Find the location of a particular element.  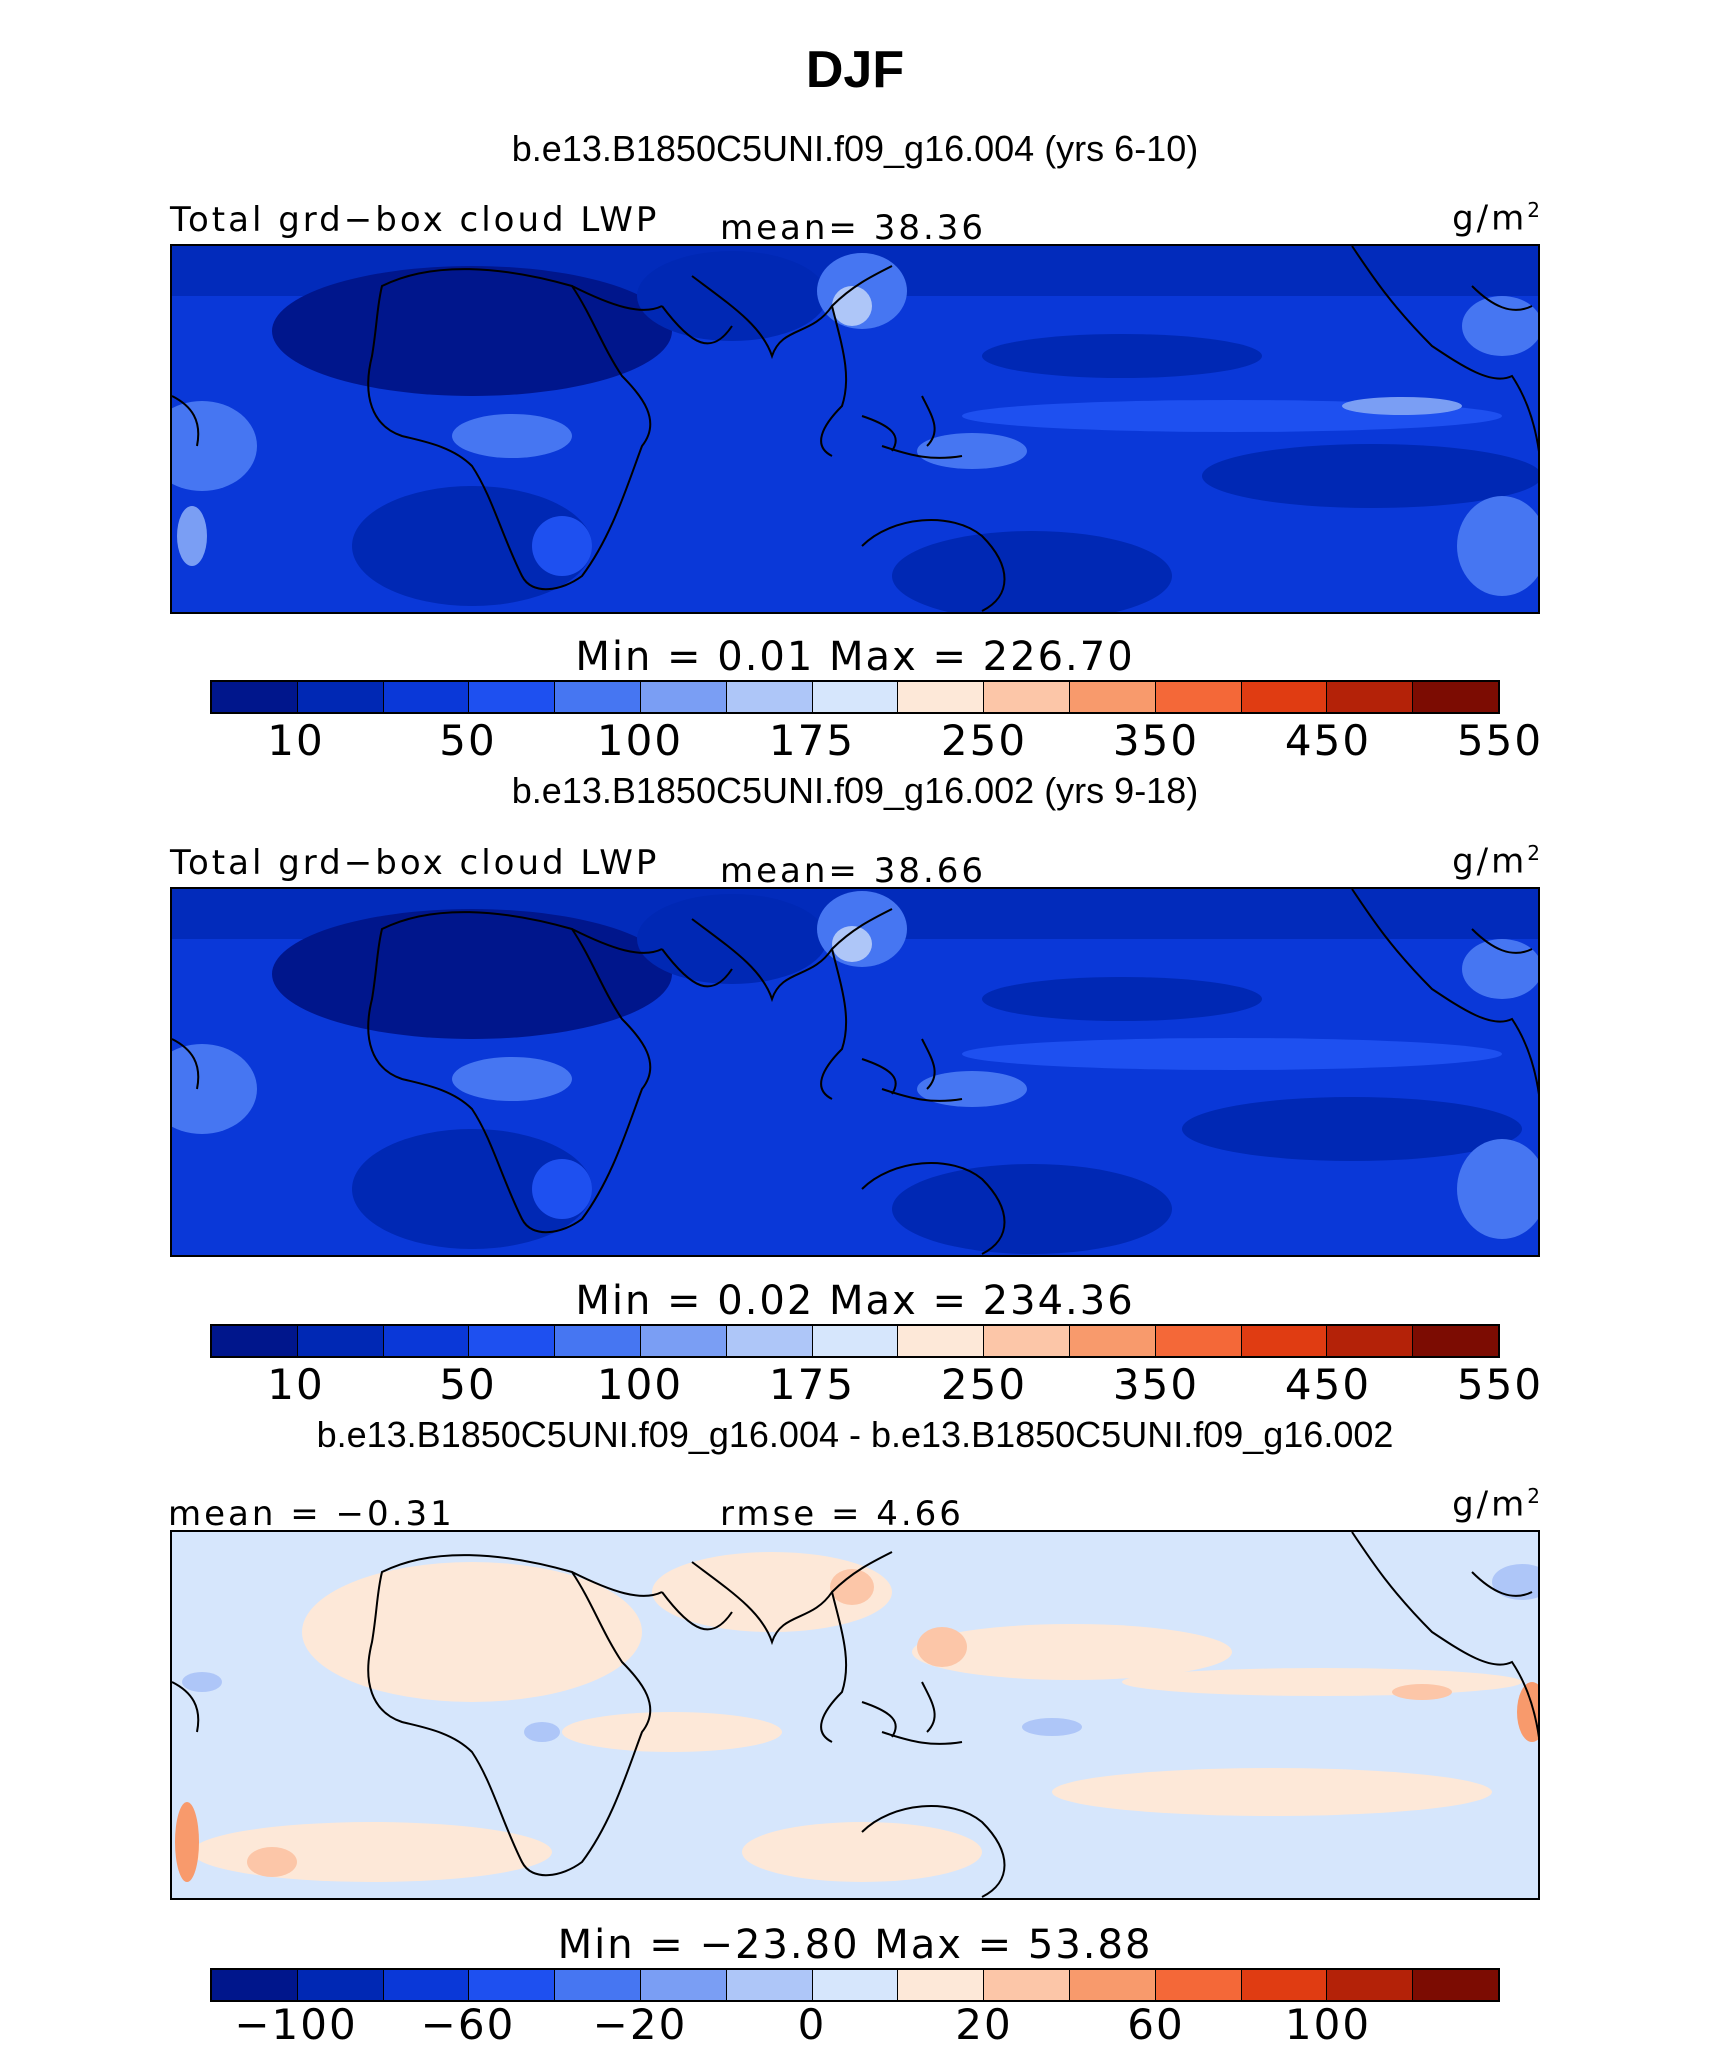

panel-3-difference-field is located at coordinates (855, 1715).